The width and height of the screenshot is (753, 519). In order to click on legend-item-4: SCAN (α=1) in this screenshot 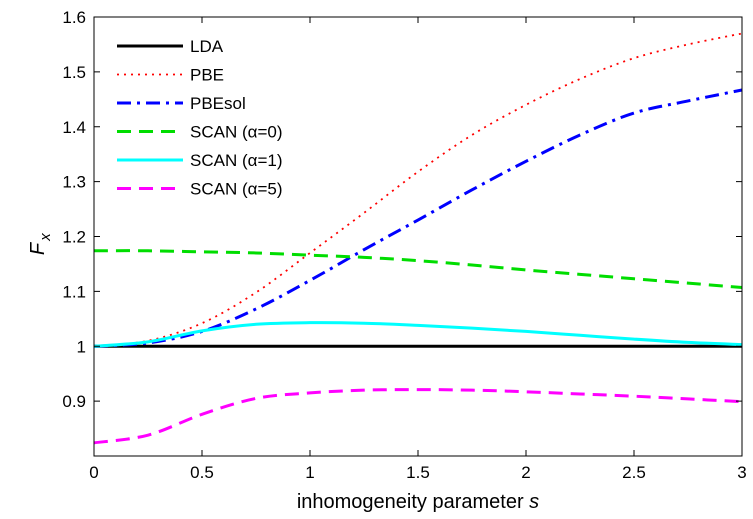, I will do `click(200, 160)`.